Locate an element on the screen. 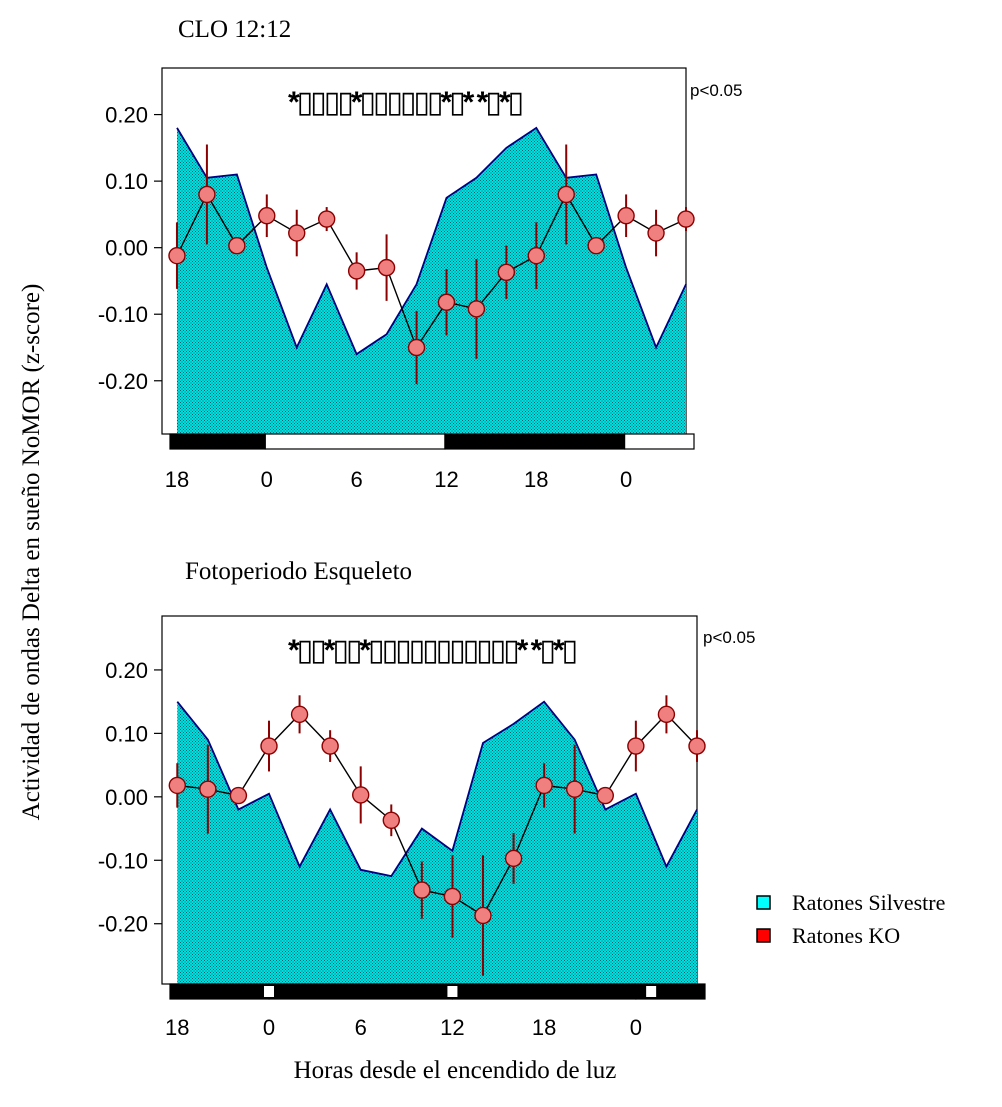 This screenshot has width=1002, height=1107. legend-swatch-ko is located at coordinates (763, 935).